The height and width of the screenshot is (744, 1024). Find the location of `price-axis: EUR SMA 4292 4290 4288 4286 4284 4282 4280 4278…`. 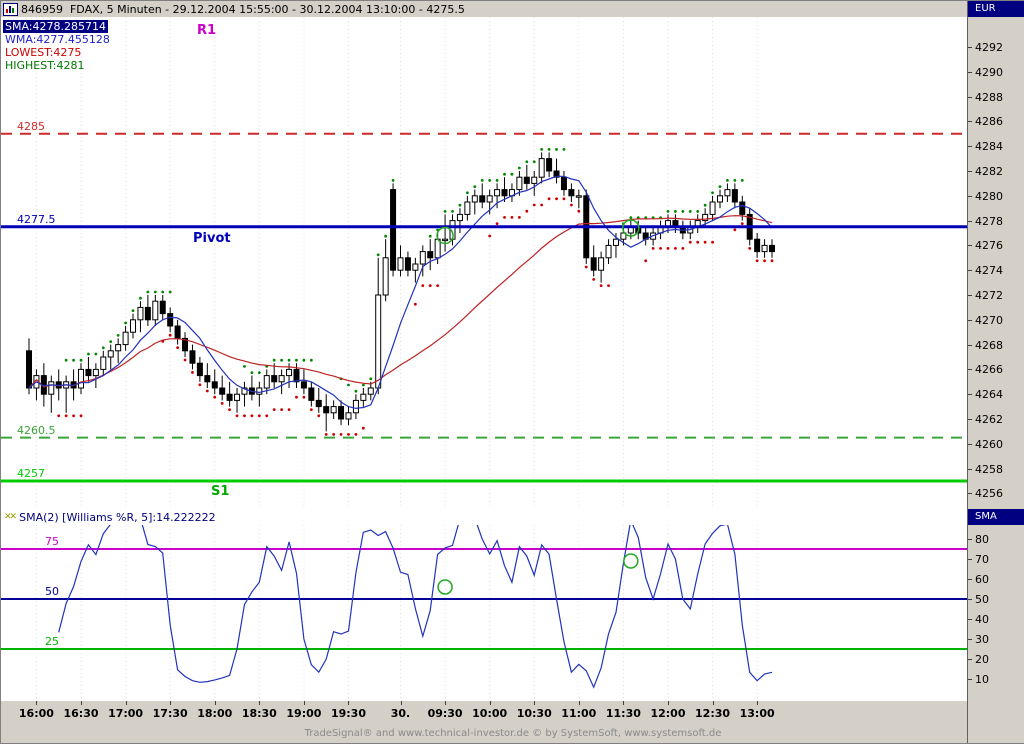

price-axis: EUR SMA 4292 4290 4288 4286 4284 4282 4280 4278… is located at coordinates (995, 372).